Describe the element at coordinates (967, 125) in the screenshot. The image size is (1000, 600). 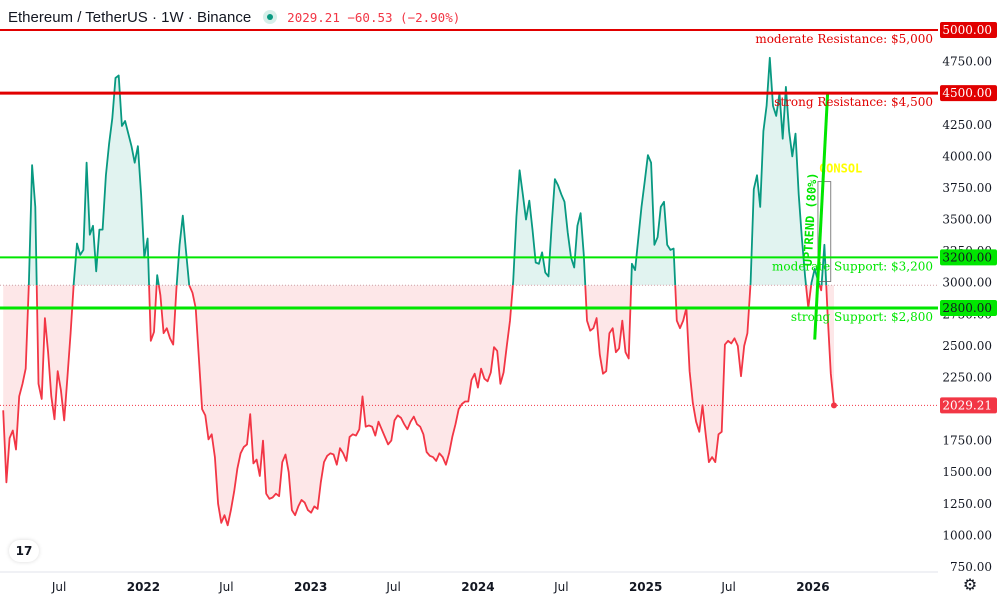
I see `y-tick-label: 4250.00` at that location.